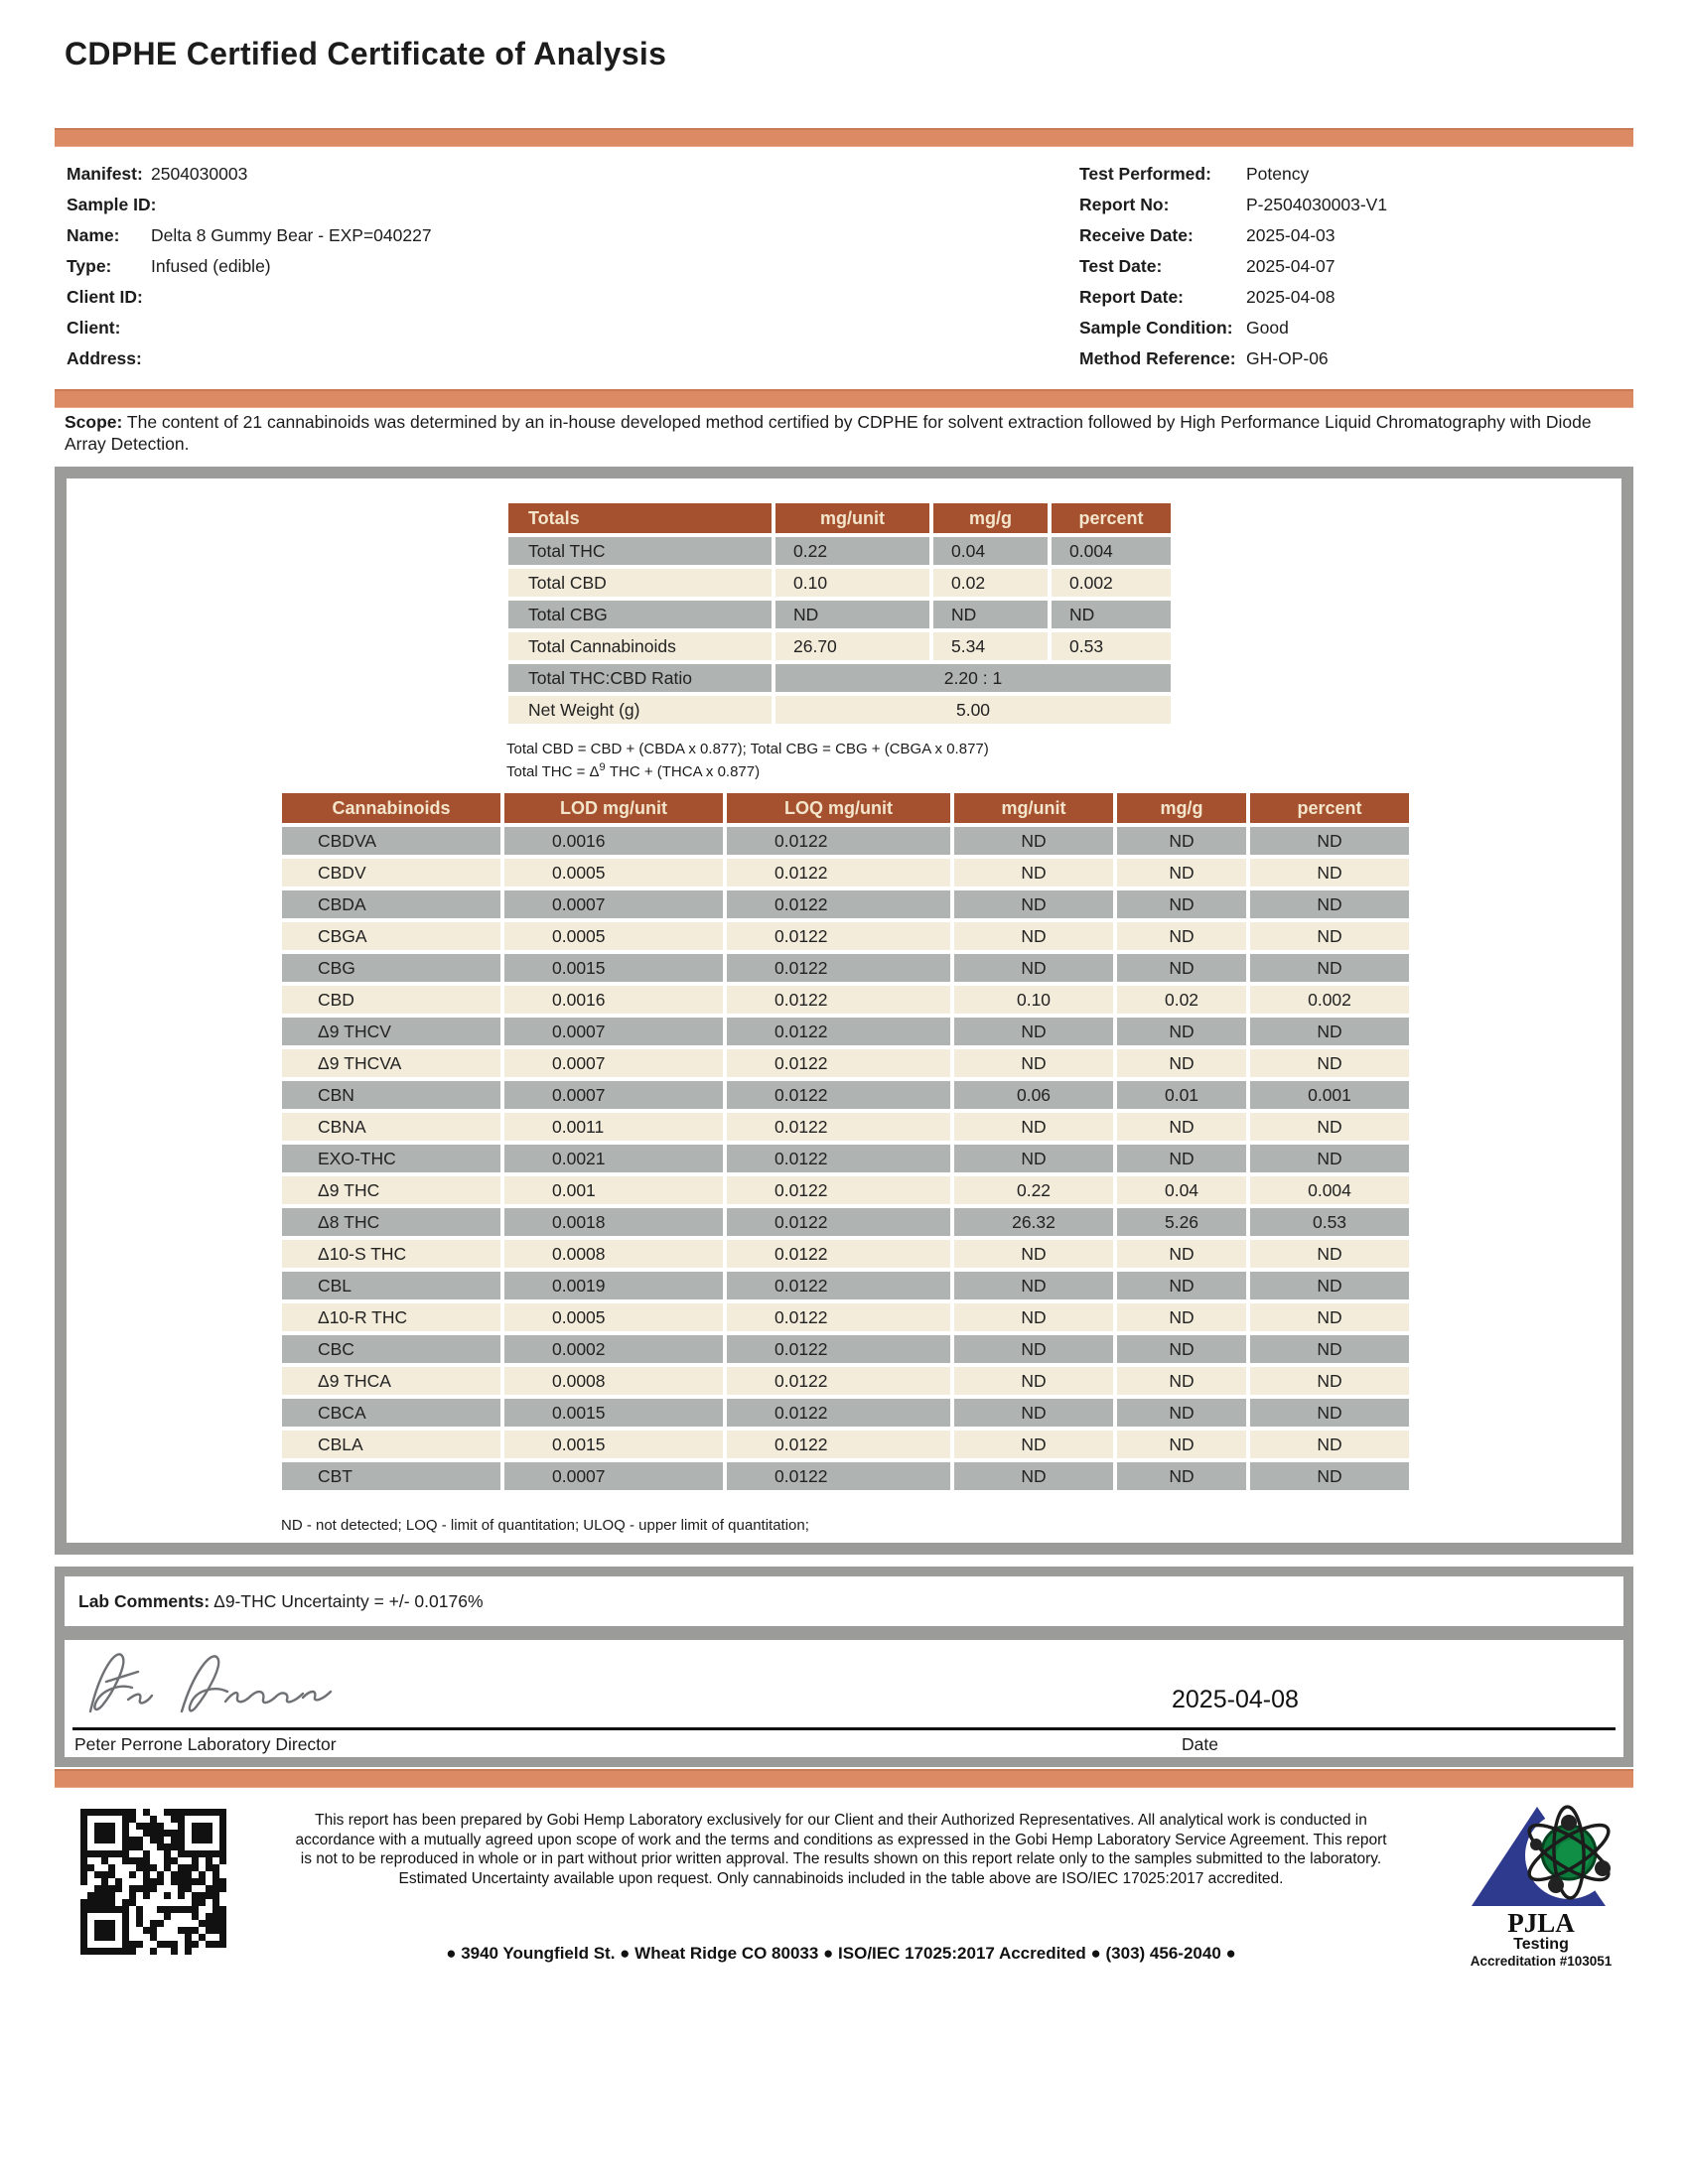 Image resolution: width=1688 pixels, height=2184 pixels. Describe the element at coordinates (205, 1744) in the screenshot. I see `signer-name-title: Peter Perrone Laboratory Director` at that location.